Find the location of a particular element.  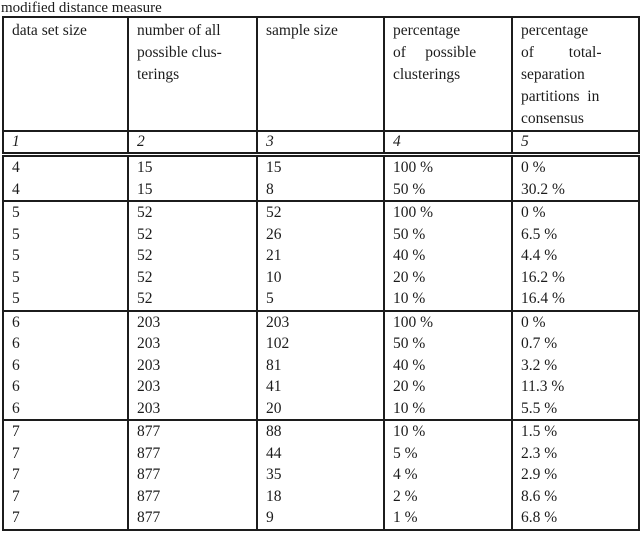

table-row: 7 877 9 1 % 6.8 % is located at coordinates (321, 519).